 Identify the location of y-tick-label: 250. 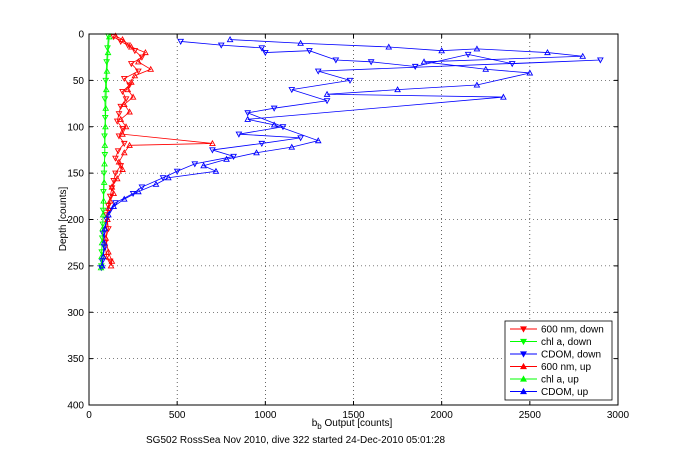
(75, 266).